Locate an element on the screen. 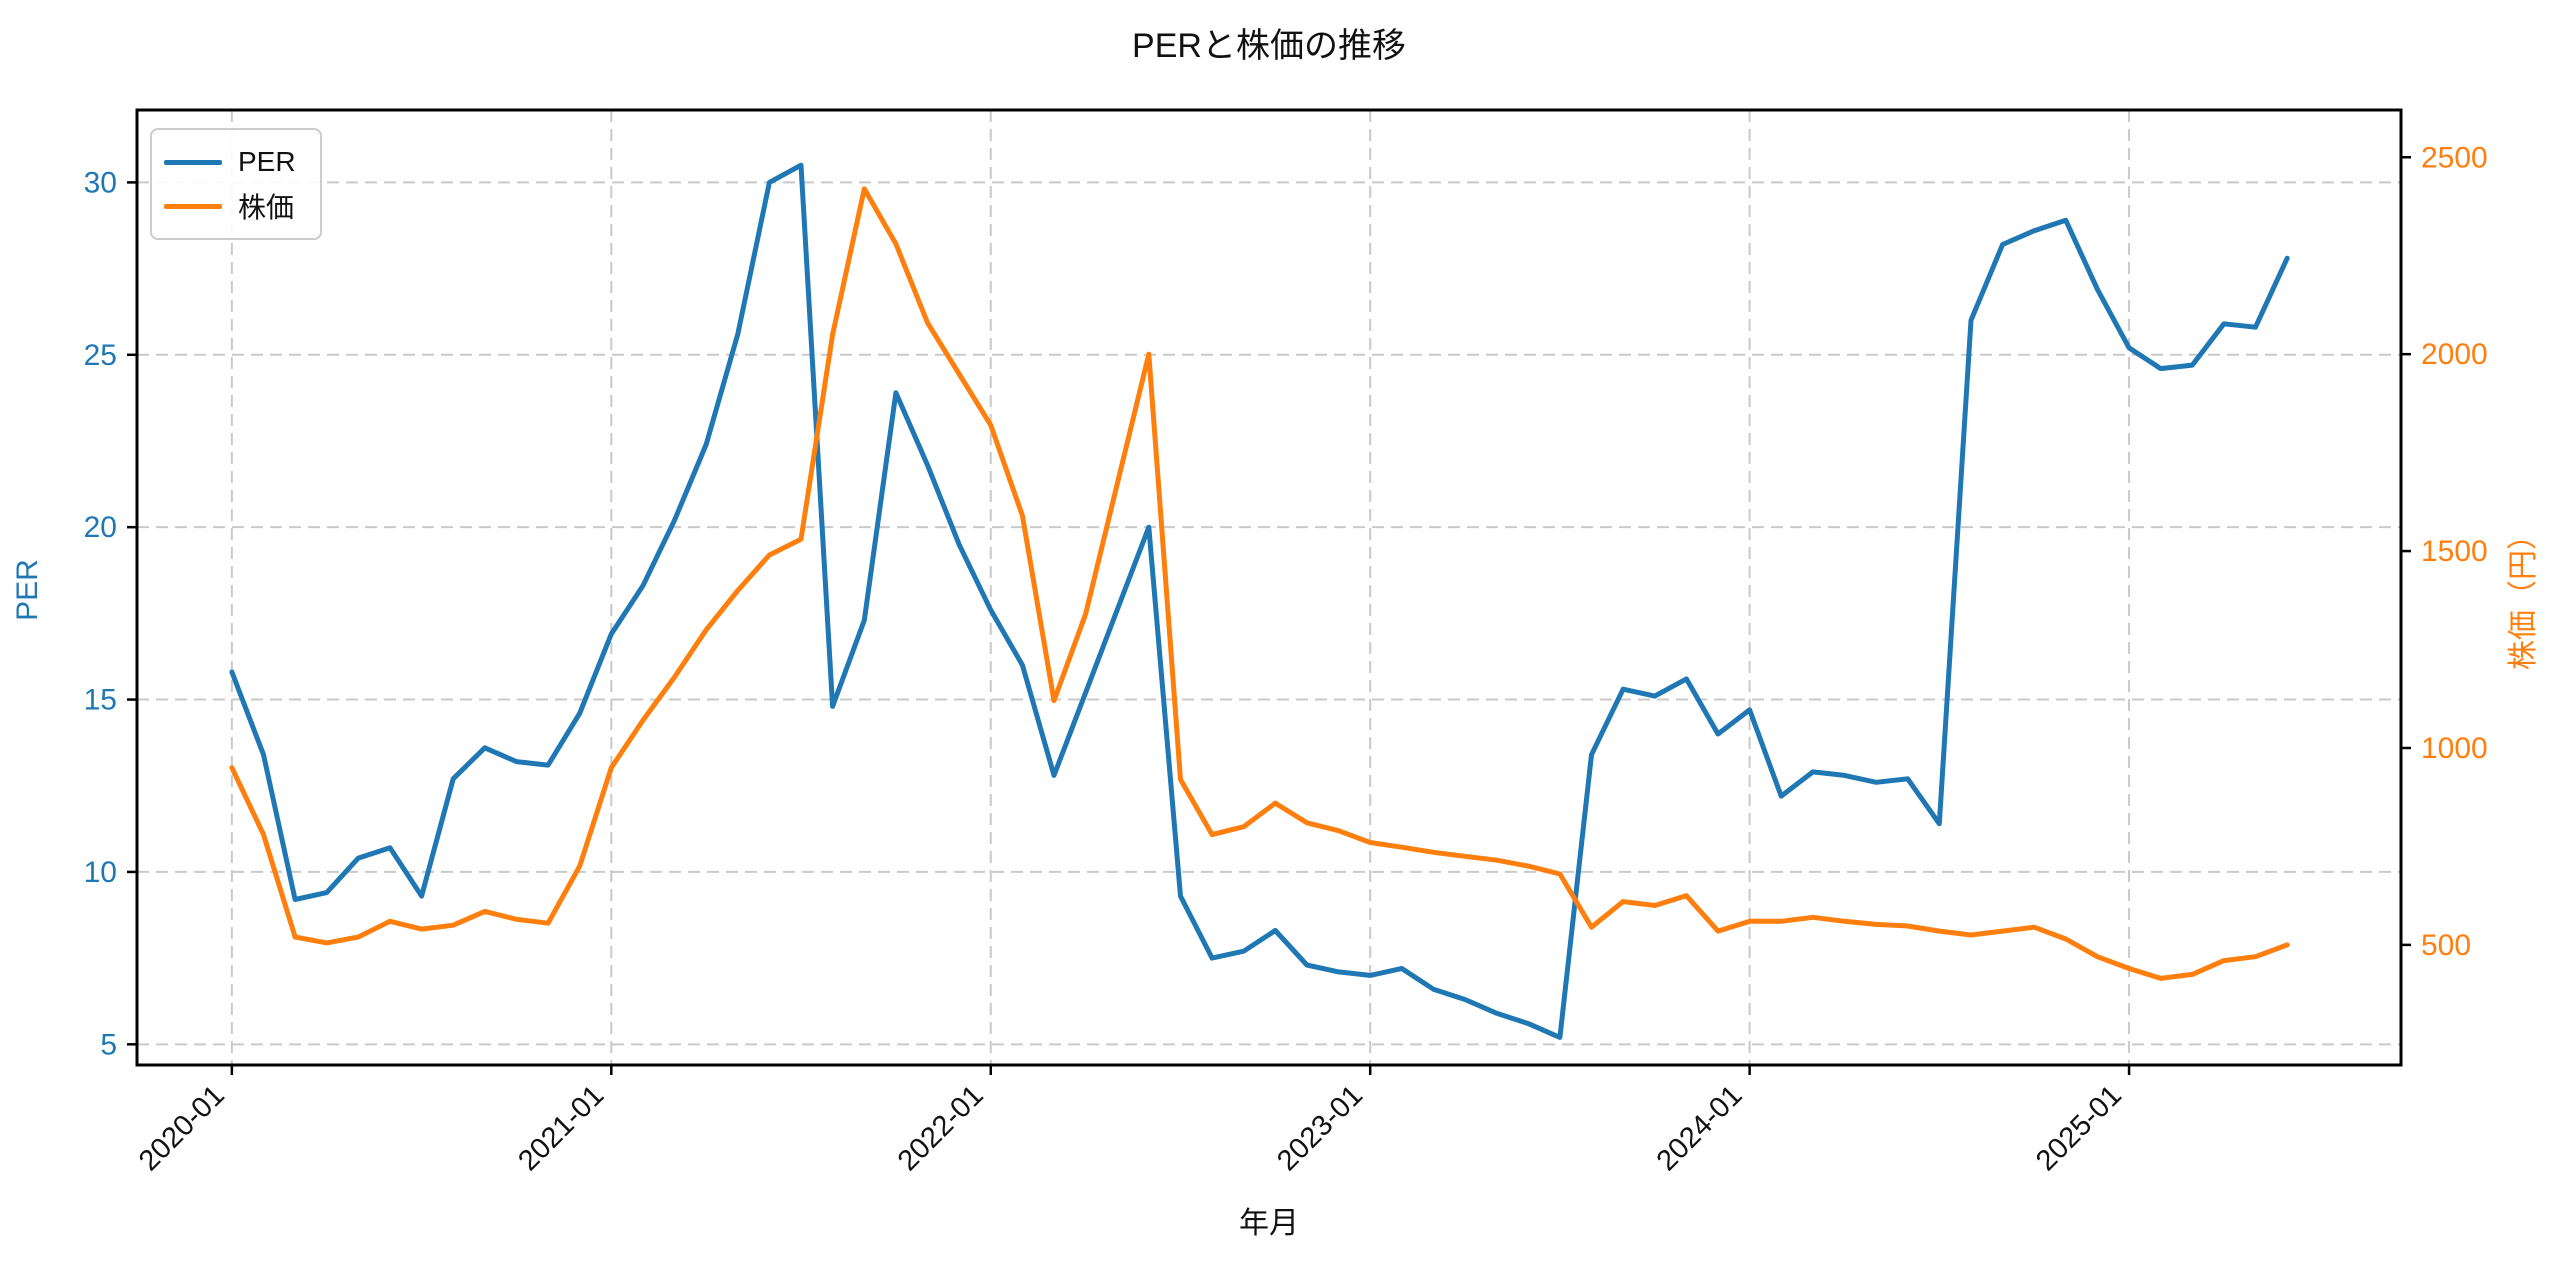 The width and height of the screenshot is (2560, 1269). legend-label-price: 株価 is located at coordinates (266, 207).